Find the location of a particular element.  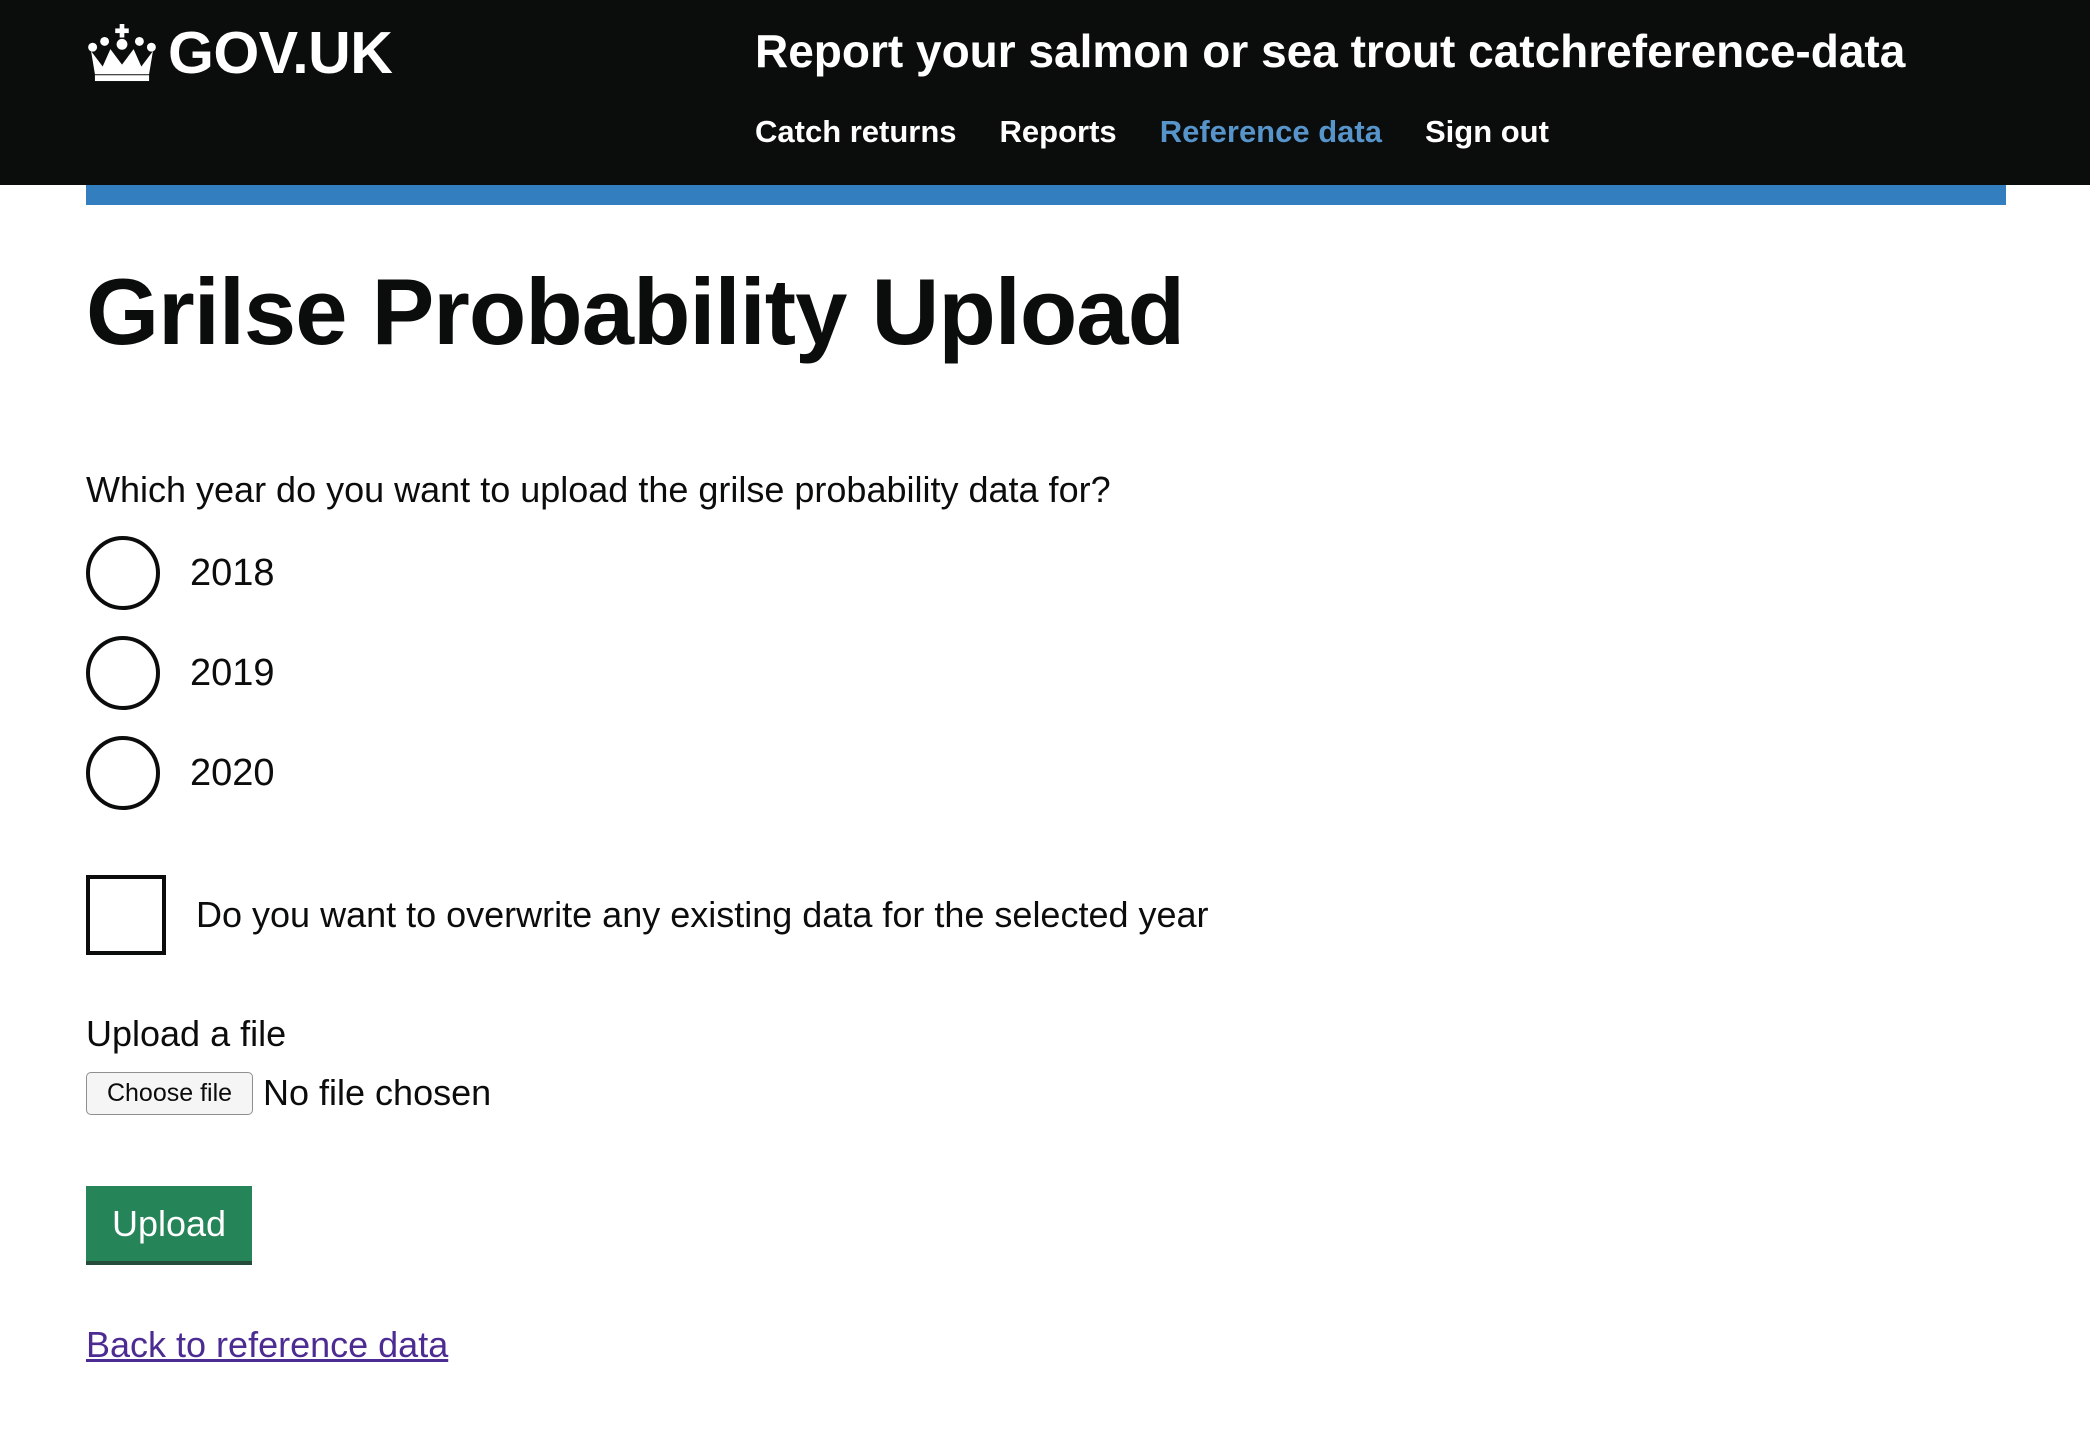

overwrite-checkbox is located at coordinates (126, 915).